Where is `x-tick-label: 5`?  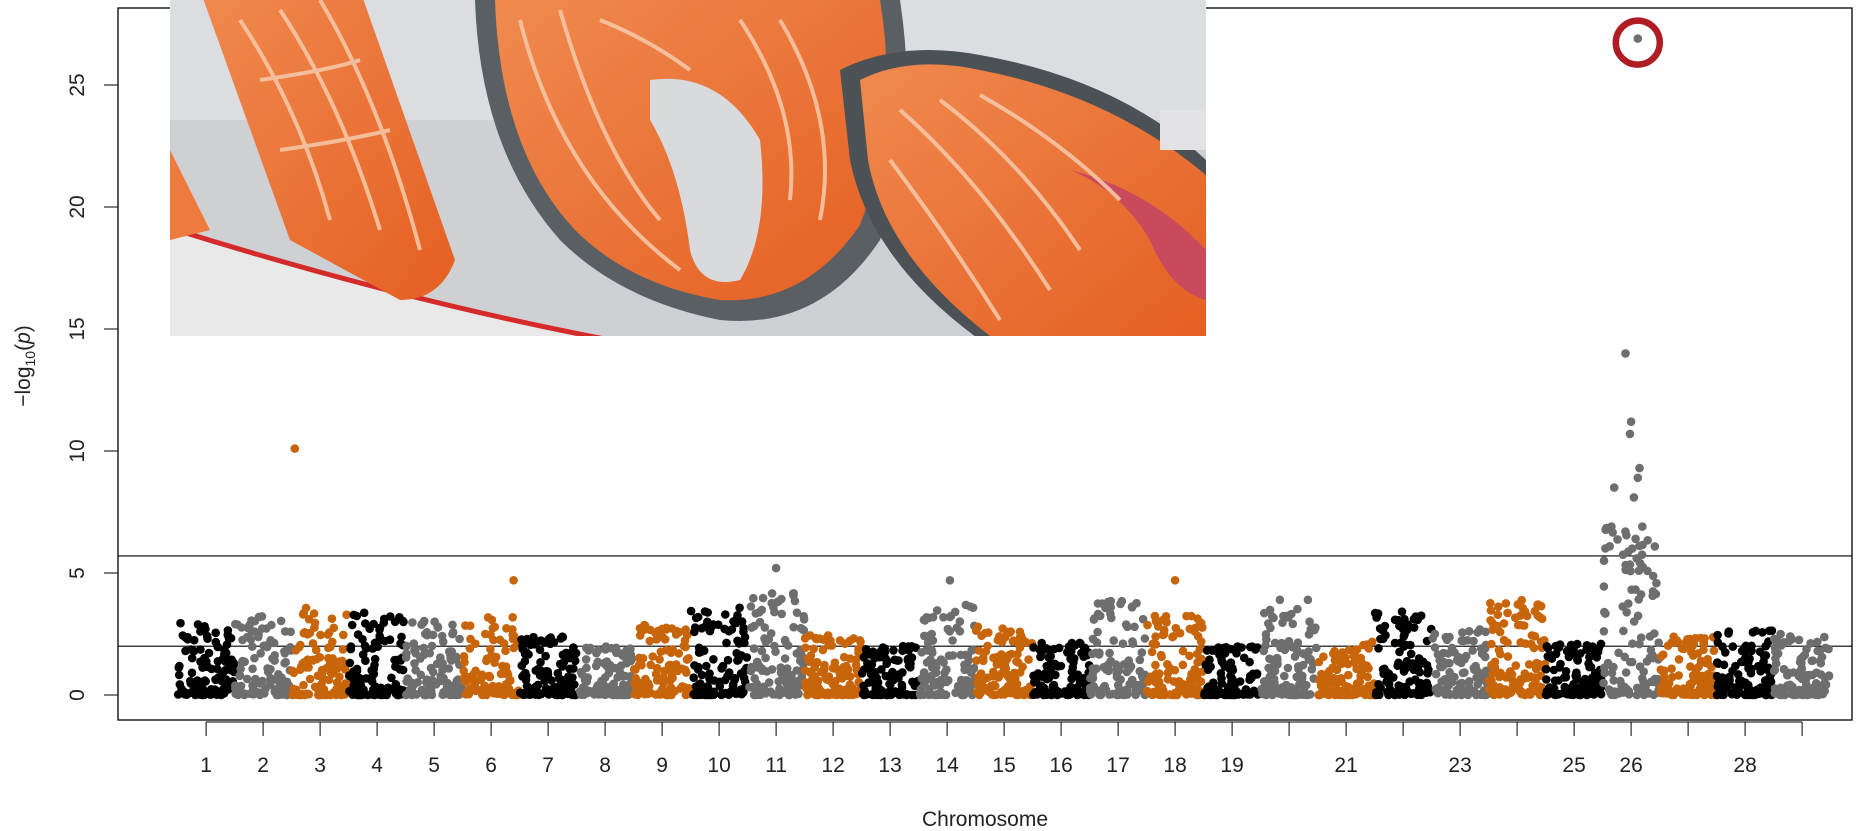 x-tick-label: 5 is located at coordinates (434, 765).